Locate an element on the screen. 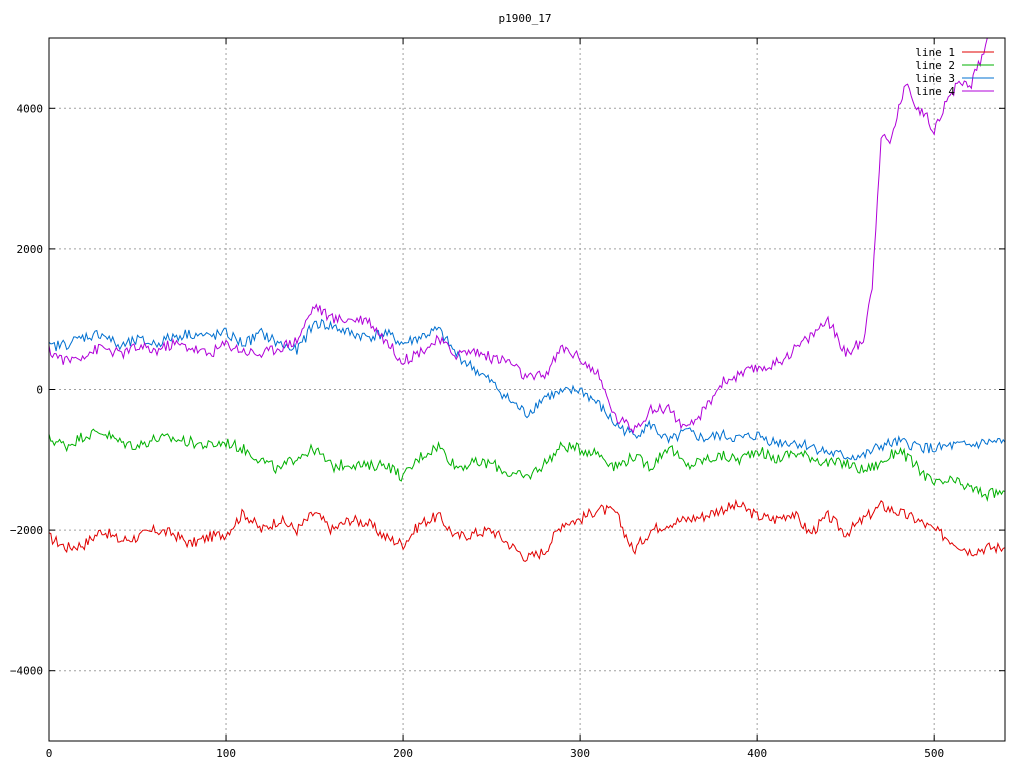  y-tick-label: −4000 is located at coordinates (26, 671).